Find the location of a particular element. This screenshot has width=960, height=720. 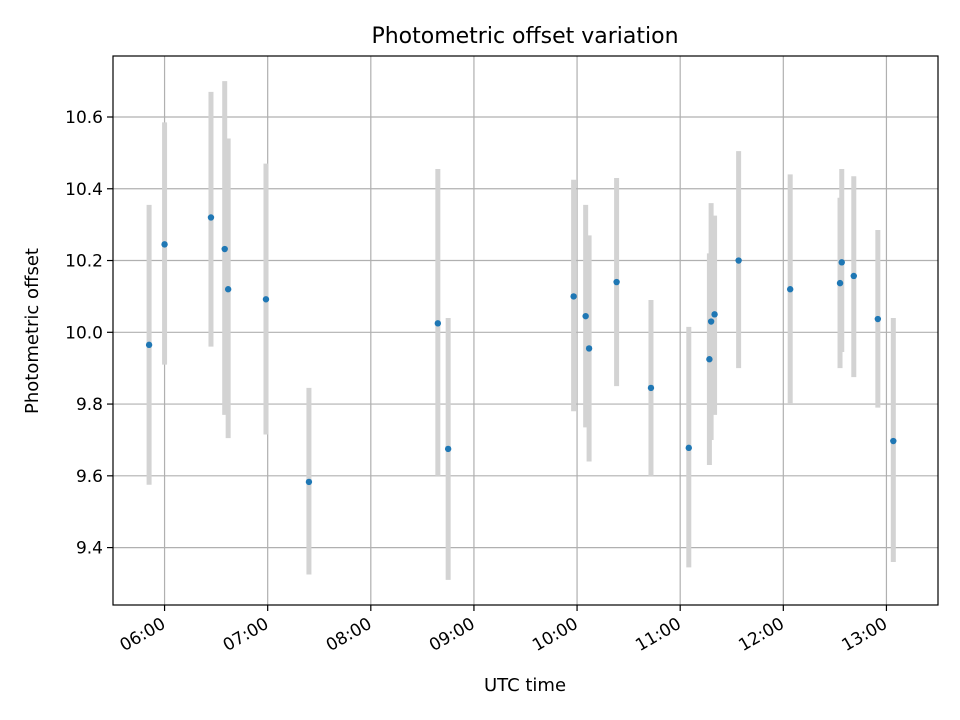

y-tick-label: 9.6 is located at coordinates (89, 477).